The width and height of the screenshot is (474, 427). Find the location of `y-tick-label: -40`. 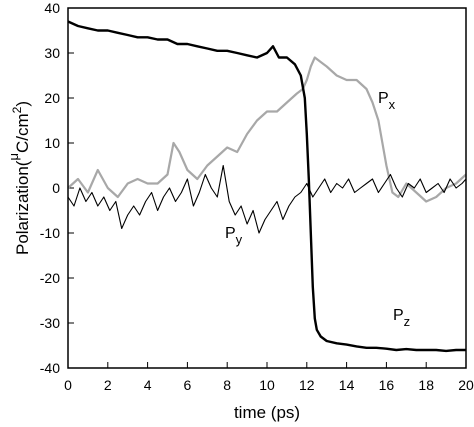

y-tick-label: -40 is located at coordinates (50, 368).